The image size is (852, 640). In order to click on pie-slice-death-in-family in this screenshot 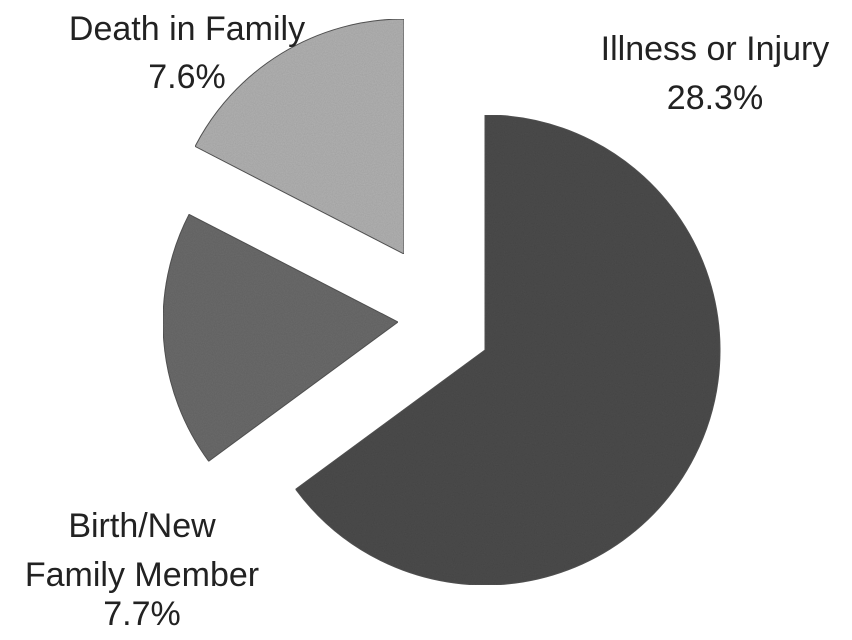, I will do `click(299, 136)`.